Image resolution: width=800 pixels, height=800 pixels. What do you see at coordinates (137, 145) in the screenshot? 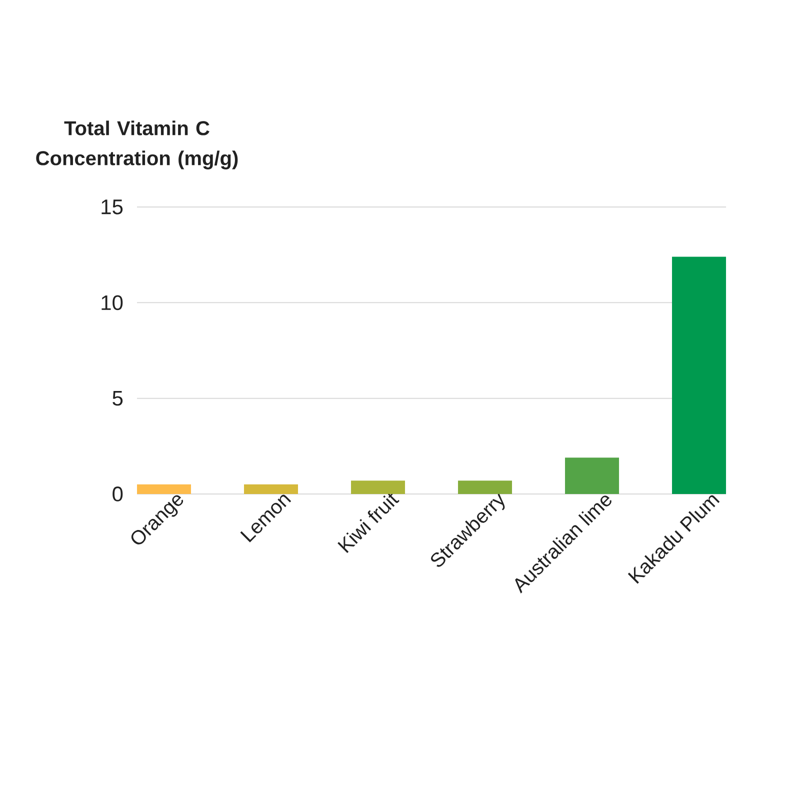
I see `y-axis-title: Total Vitamin C Concentration (mg/g)` at bounding box center [137, 145].